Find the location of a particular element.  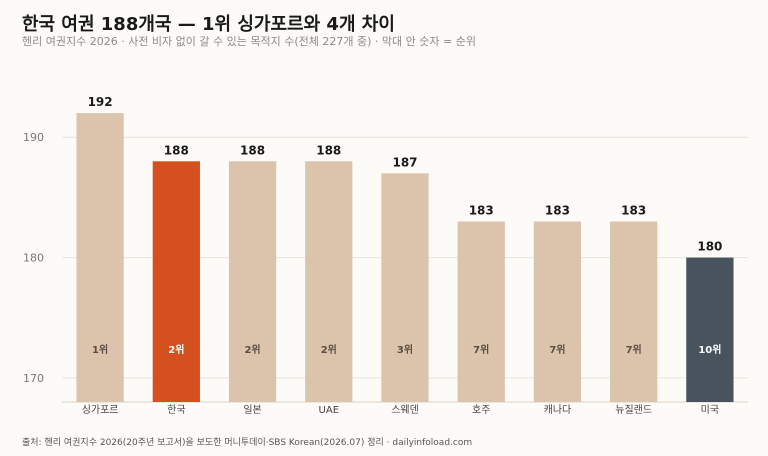

y-tick-label: 180 is located at coordinates (33, 258).